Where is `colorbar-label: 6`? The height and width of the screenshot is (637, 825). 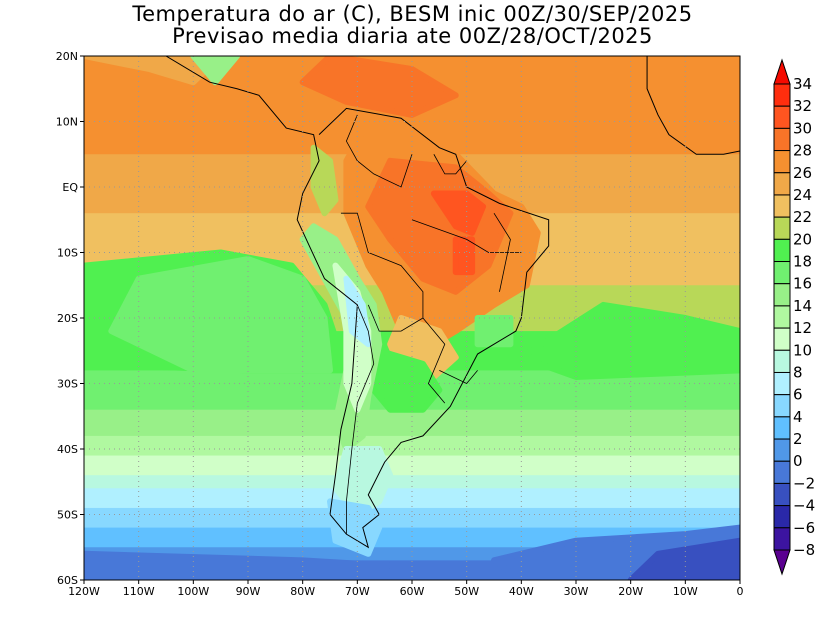
colorbar-label: 6 is located at coordinates (798, 395).